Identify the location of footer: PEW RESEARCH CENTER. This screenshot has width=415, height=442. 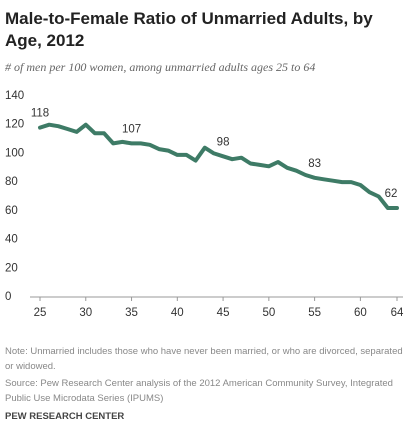
(65, 416).